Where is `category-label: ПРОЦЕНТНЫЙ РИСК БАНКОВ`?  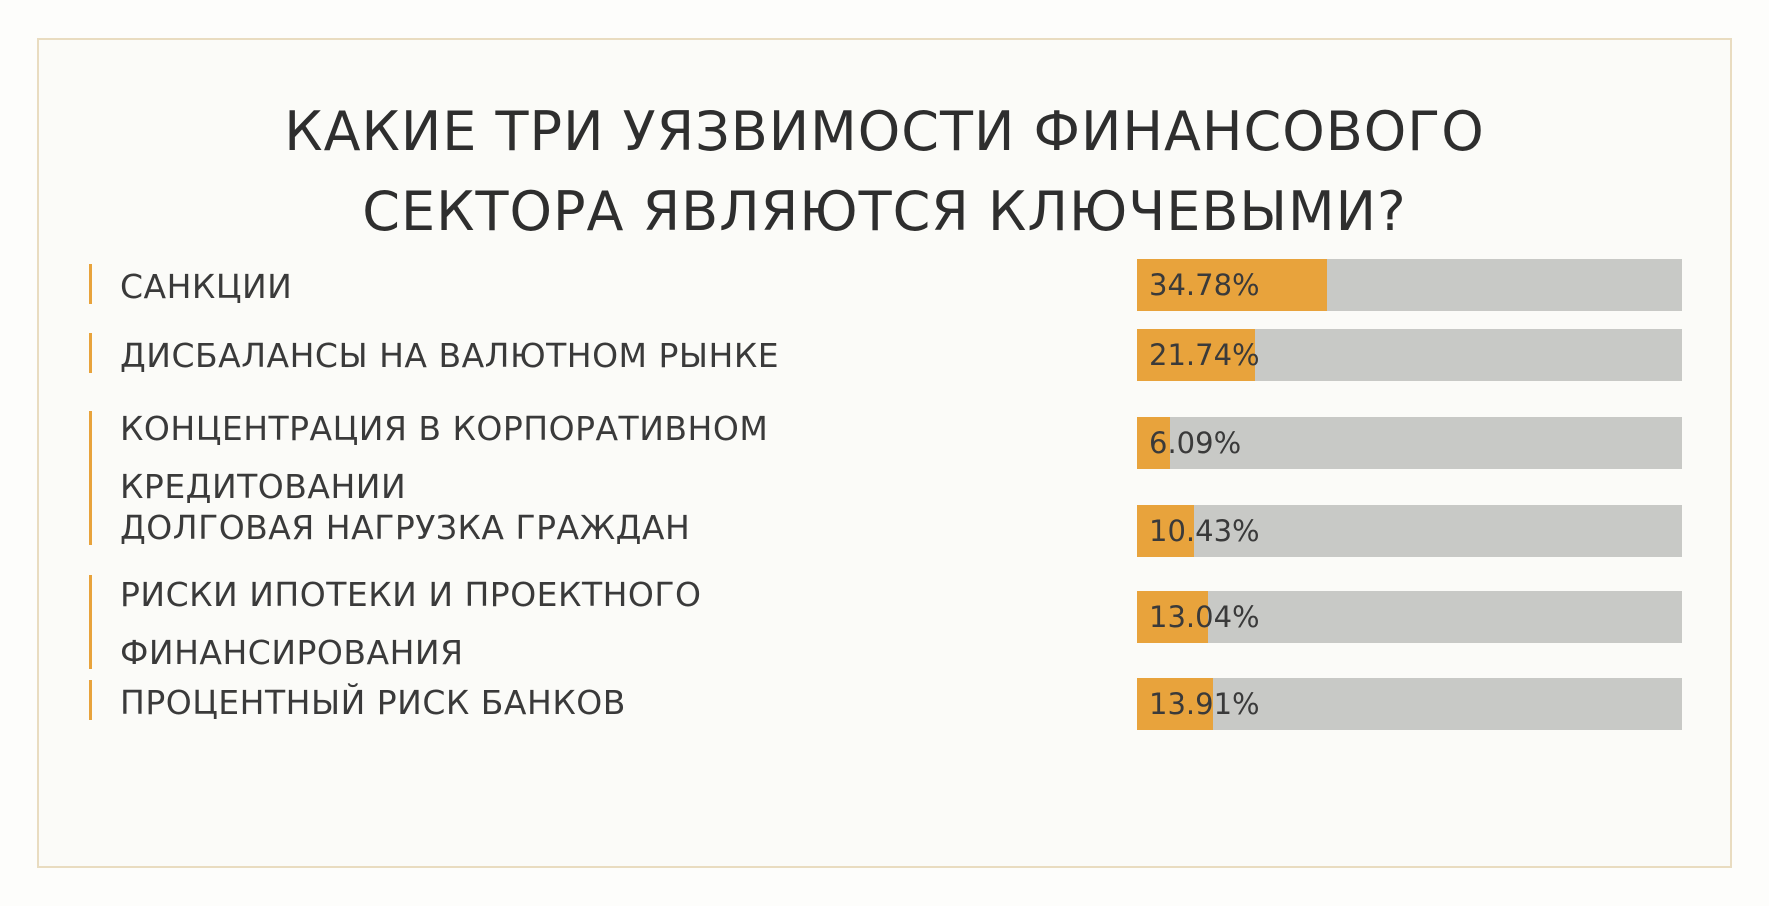
category-label: ПРОЦЕНТНЫЙ РИСК БАНКОВ is located at coordinates (373, 703).